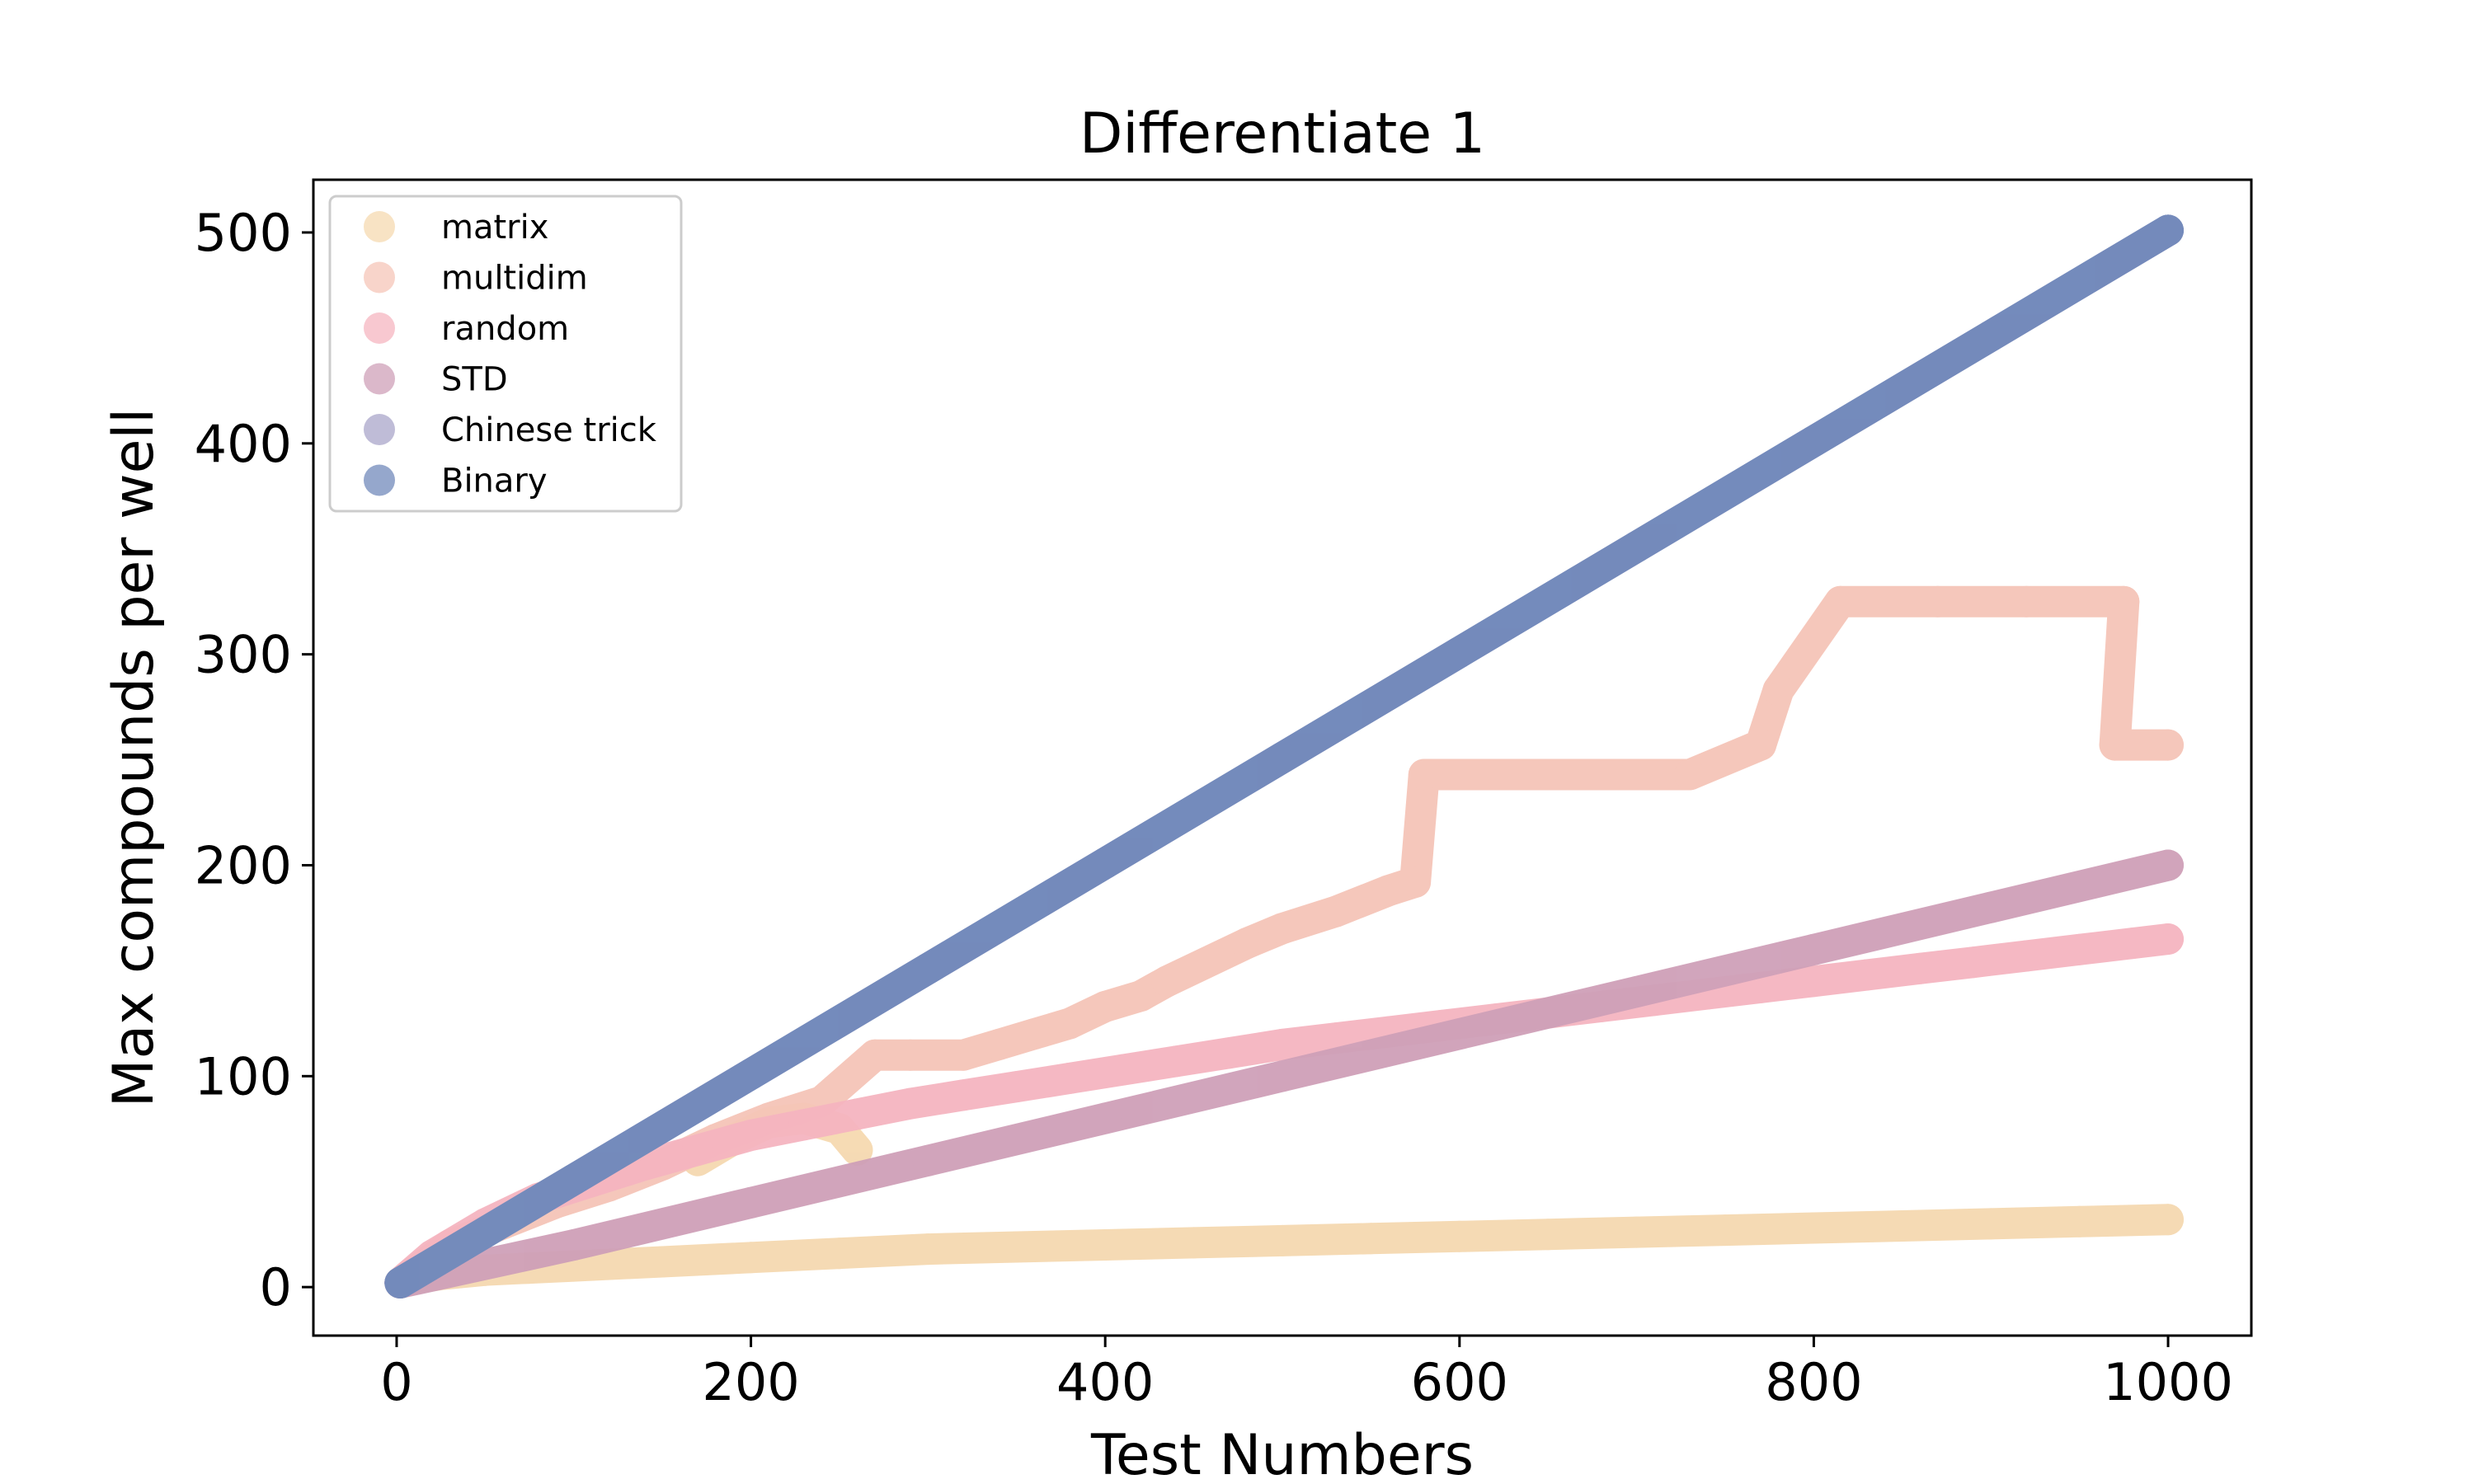 This screenshot has height=1484, width=2474. What do you see at coordinates (243, 865) in the screenshot?
I see `y-tick-label: 200` at bounding box center [243, 865].